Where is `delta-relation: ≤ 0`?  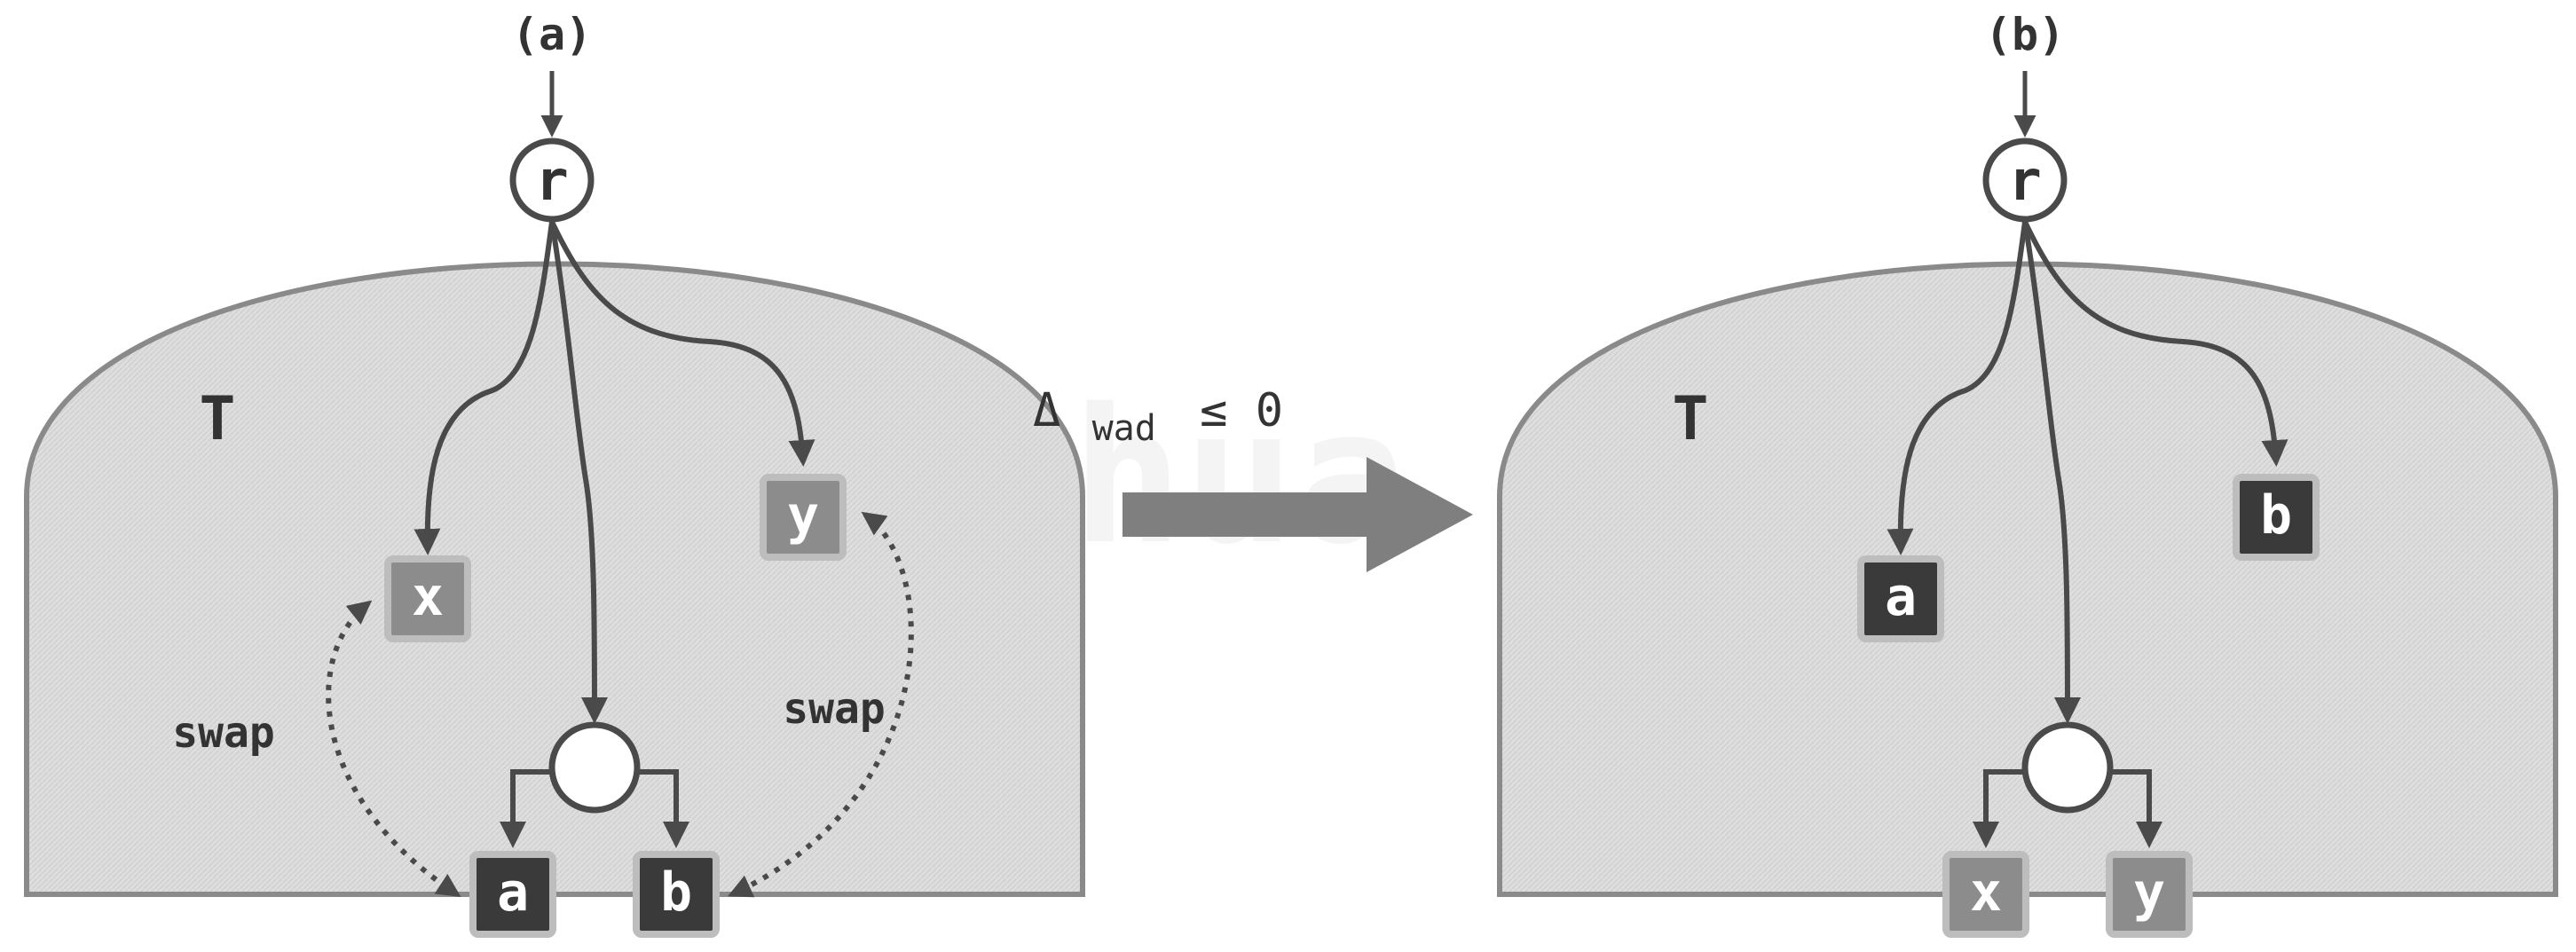
delta-relation: ≤ 0 is located at coordinates (1241, 410).